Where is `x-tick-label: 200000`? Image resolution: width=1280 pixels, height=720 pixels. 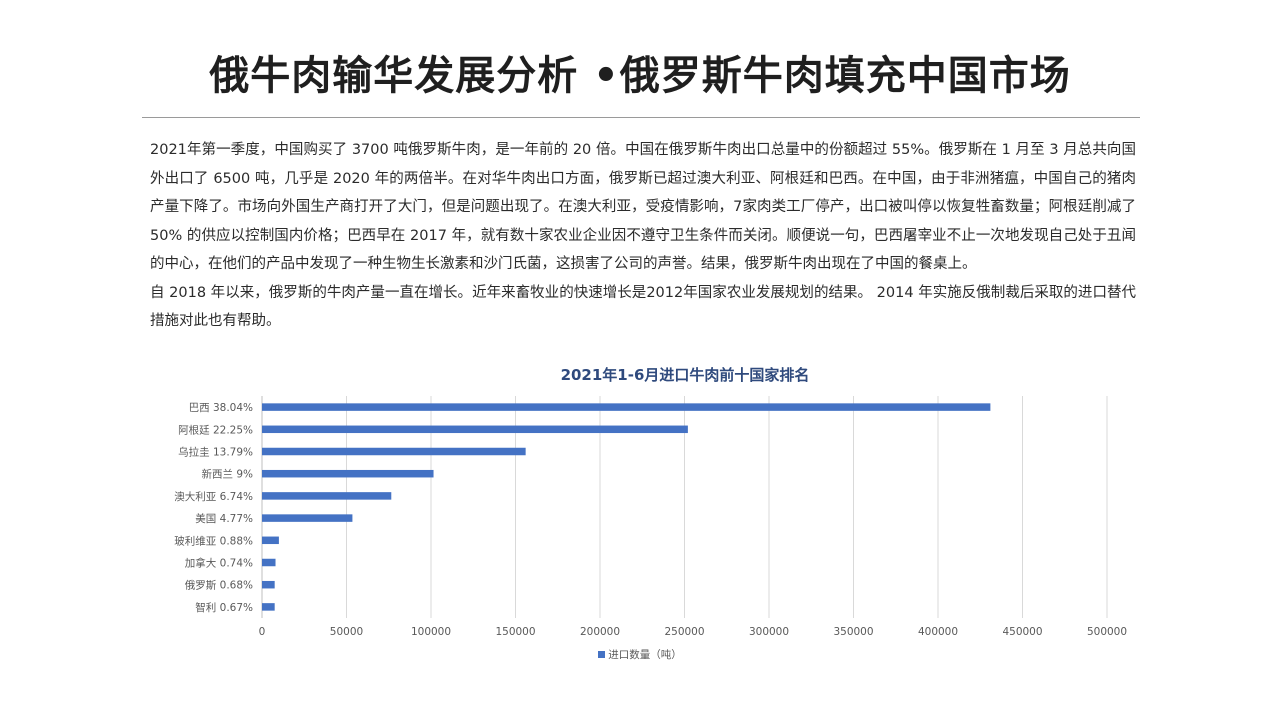
x-tick-label: 200000 is located at coordinates (600, 632).